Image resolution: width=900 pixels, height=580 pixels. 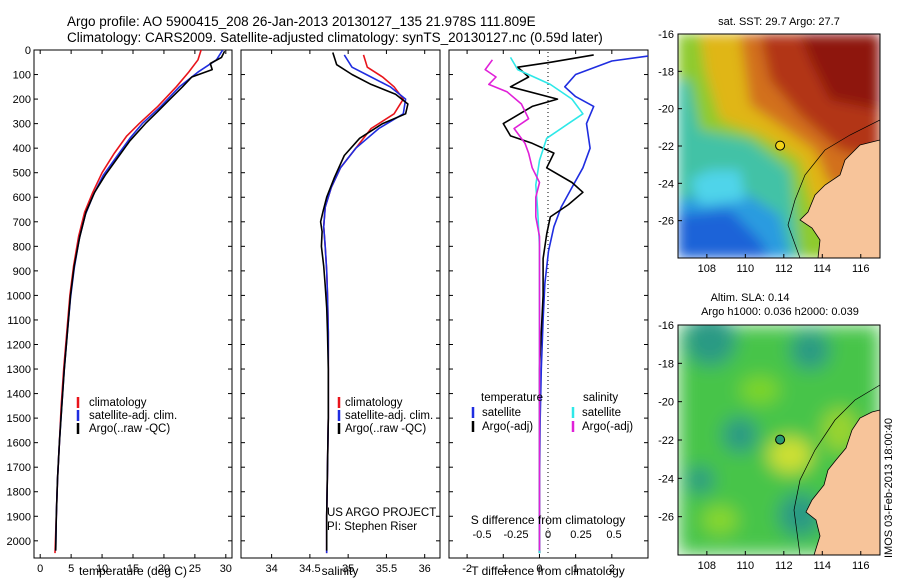 What do you see at coordinates (364, 303) in the screenshot?
I see `salinity-lines` at bounding box center [364, 303].